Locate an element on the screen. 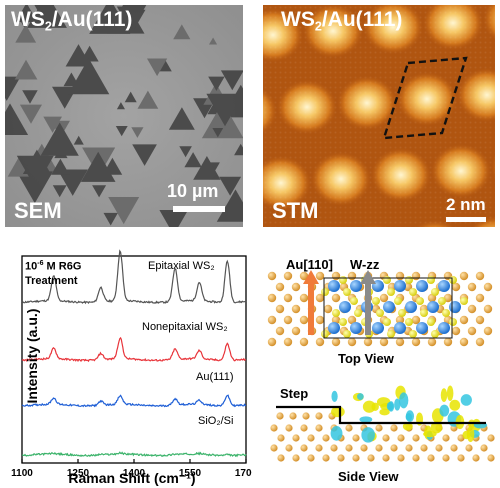  x-tick-label: 1100 is located at coordinates (22, 473).